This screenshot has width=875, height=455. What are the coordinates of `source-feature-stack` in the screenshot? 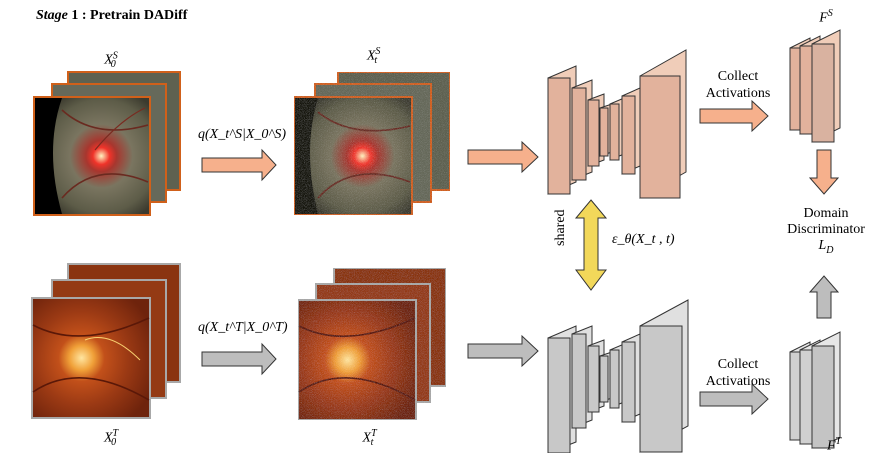 It's located at (815, 86).